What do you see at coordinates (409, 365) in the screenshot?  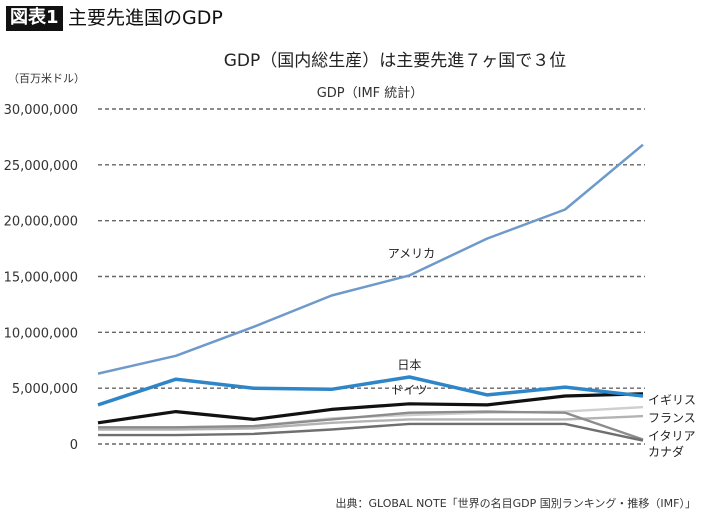 I see `series-label: 日本` at bounding box center [409, 365].